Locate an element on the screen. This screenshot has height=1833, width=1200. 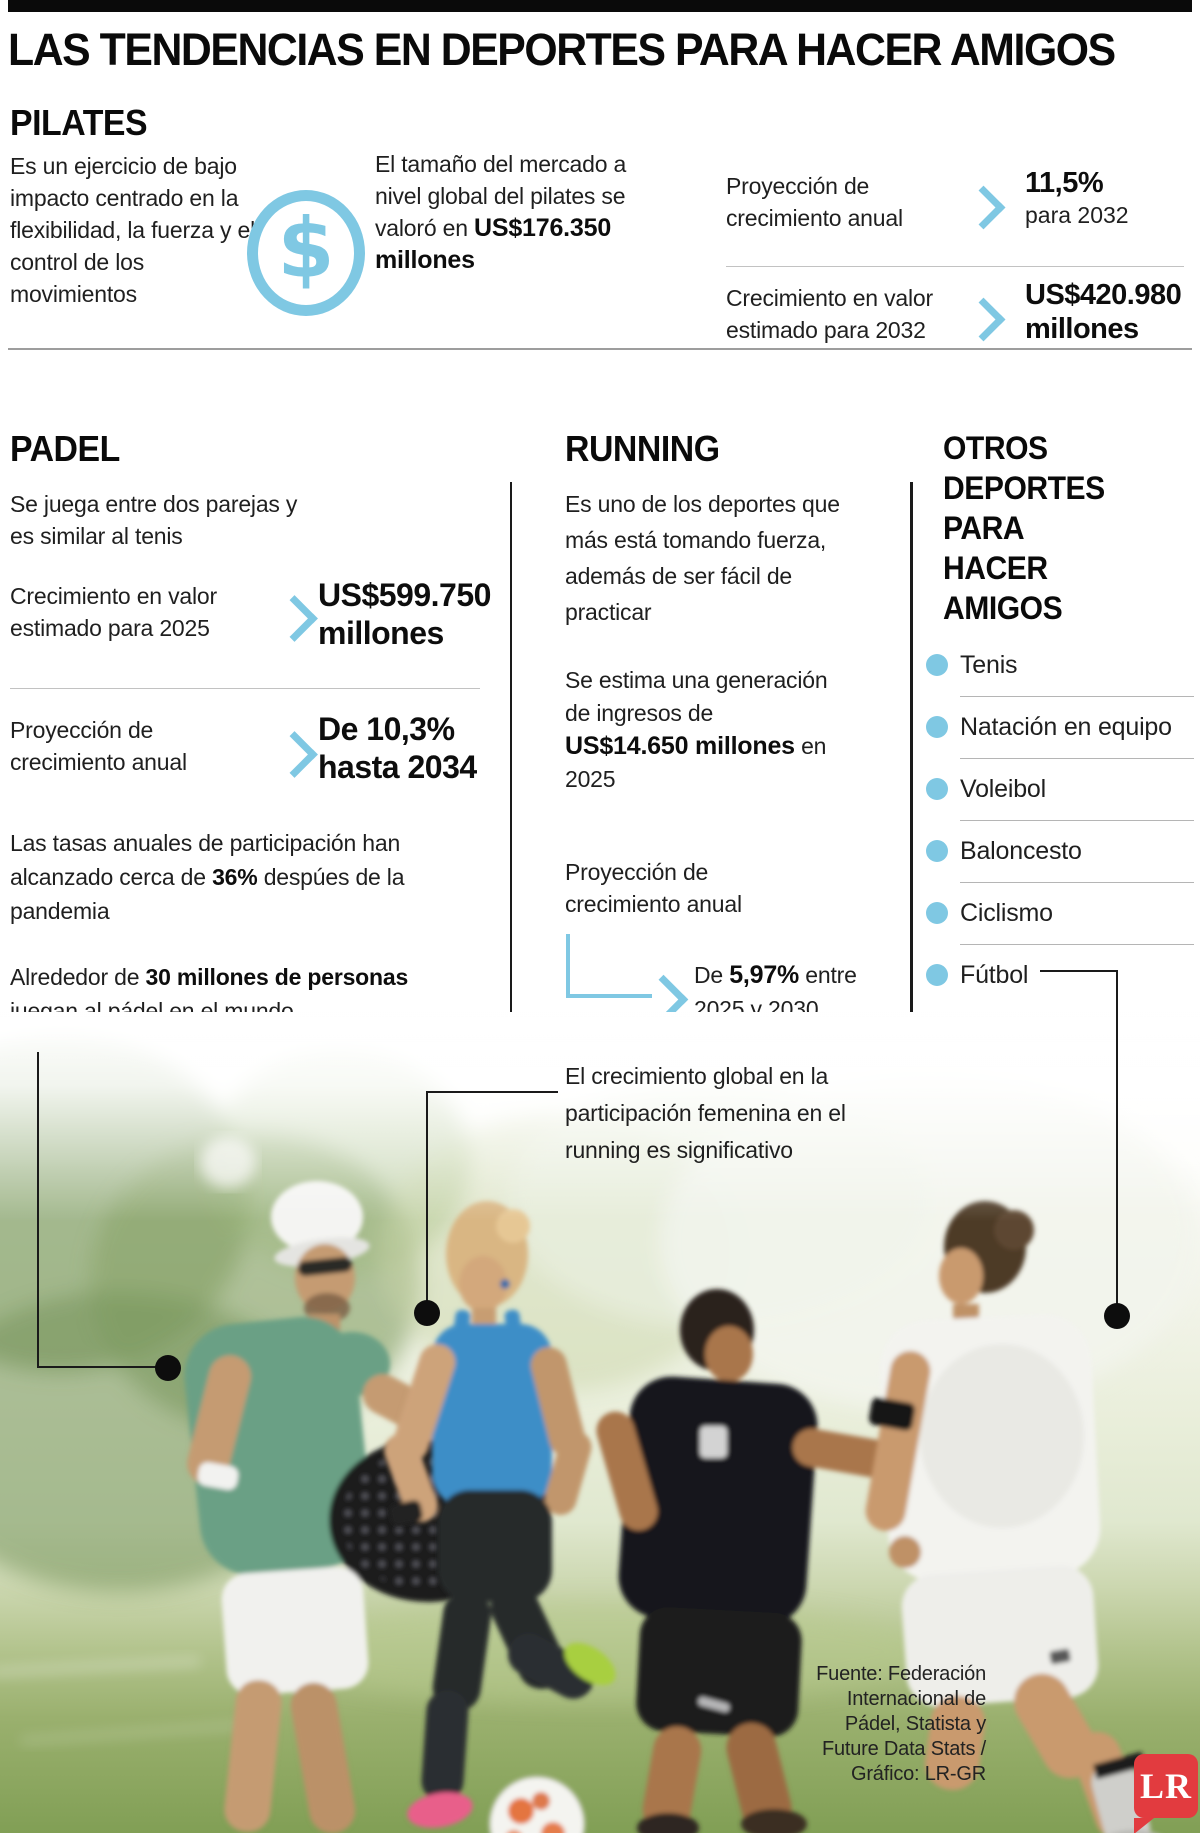
stat2-sub: millones is located at coordinates (1082, 329).